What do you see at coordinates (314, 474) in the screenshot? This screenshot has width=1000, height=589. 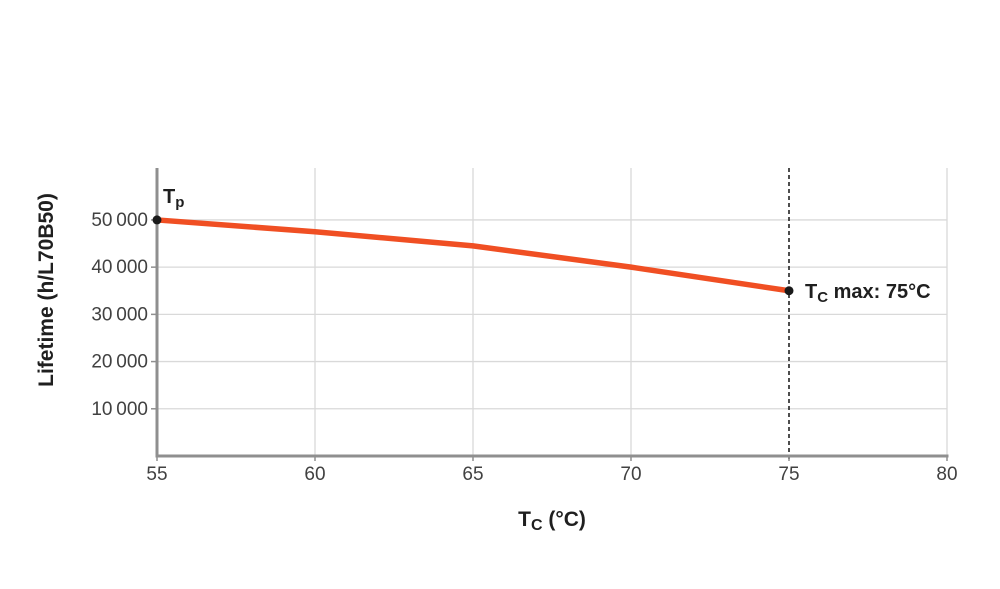 I see `x-tick-label: 60` at bounding box center [314, 474].